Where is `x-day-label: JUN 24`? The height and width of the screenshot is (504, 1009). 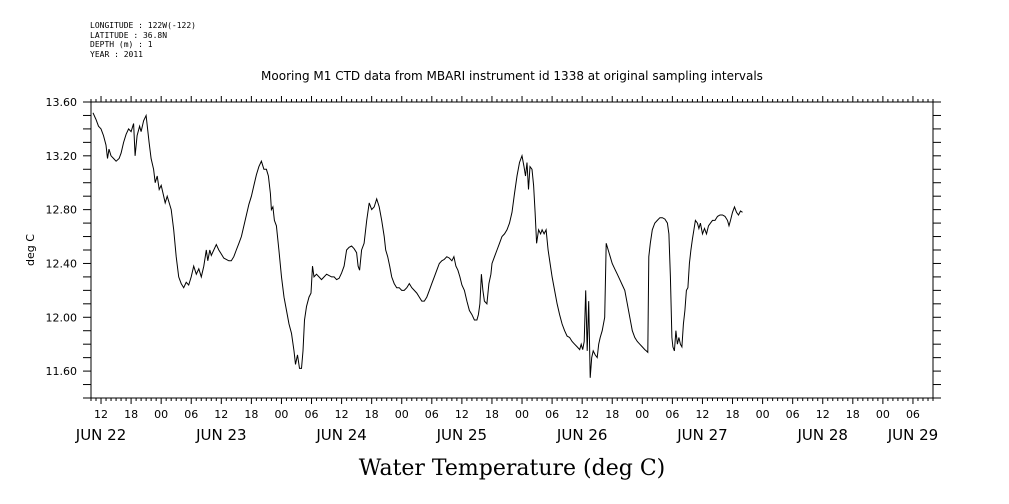 x-day-label: JUN 24 is located at coordinates (340, 435).